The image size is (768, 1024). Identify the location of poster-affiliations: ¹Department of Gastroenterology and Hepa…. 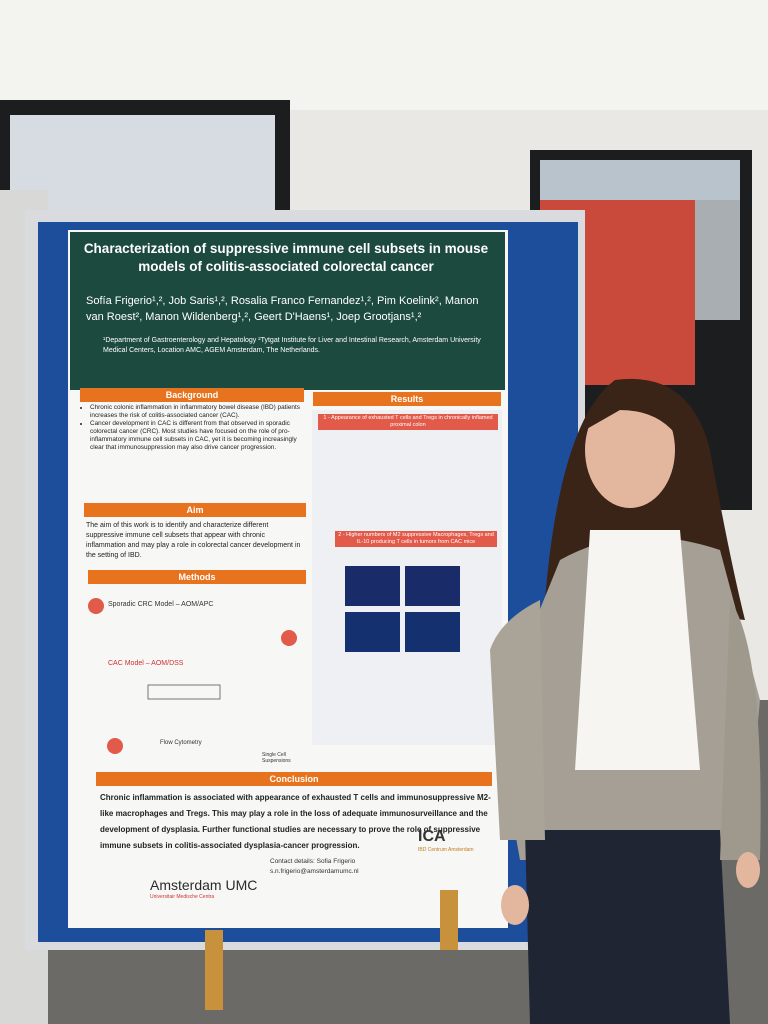
(292, 345).